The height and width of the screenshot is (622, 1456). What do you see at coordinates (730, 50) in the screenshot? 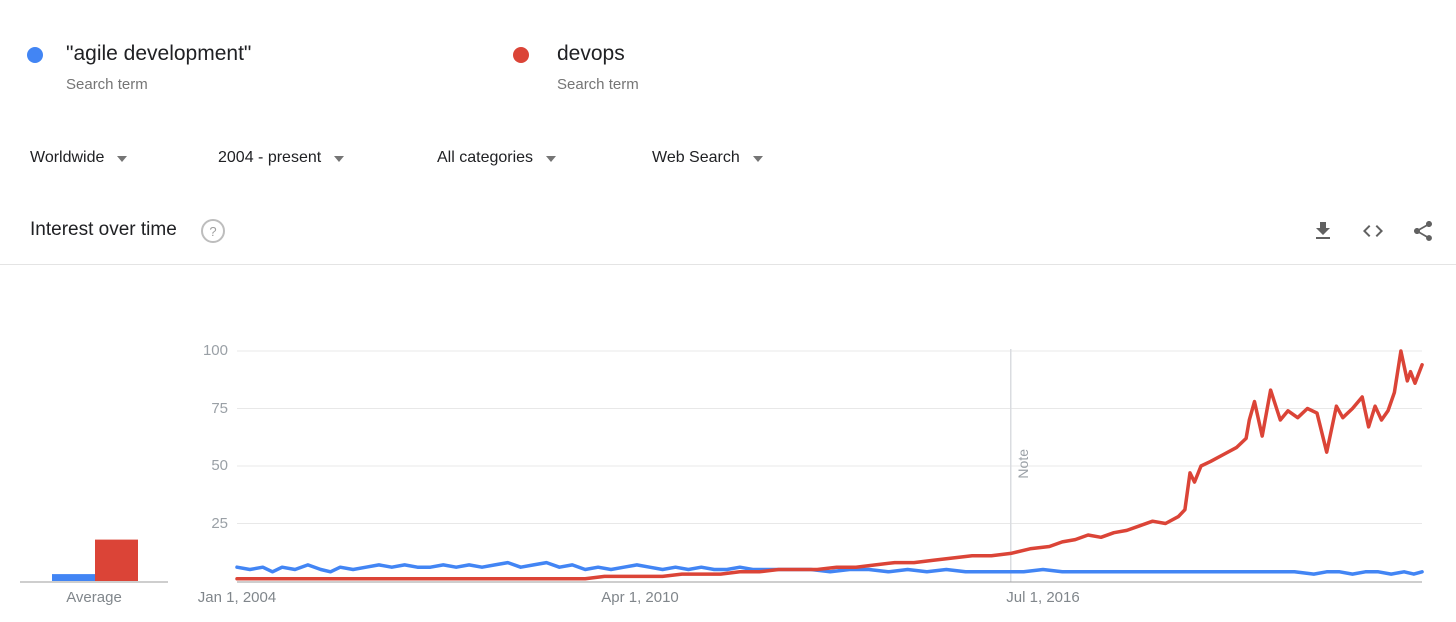
I see `compare-term-devops: devops Search term` at bounding box center [730, 50].